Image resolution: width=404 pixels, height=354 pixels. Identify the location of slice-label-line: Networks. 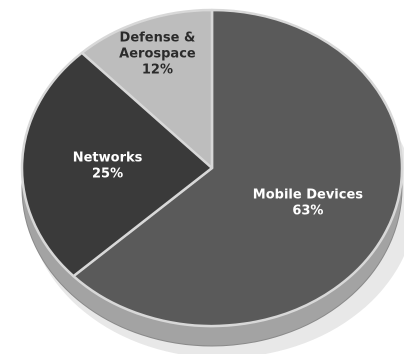
(108, 157).